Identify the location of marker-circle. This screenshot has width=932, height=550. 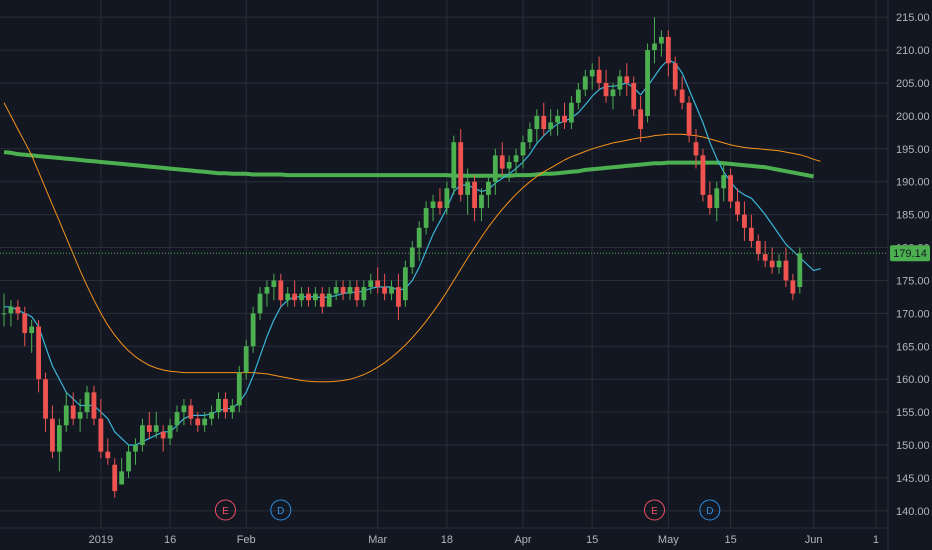
(654, 510).